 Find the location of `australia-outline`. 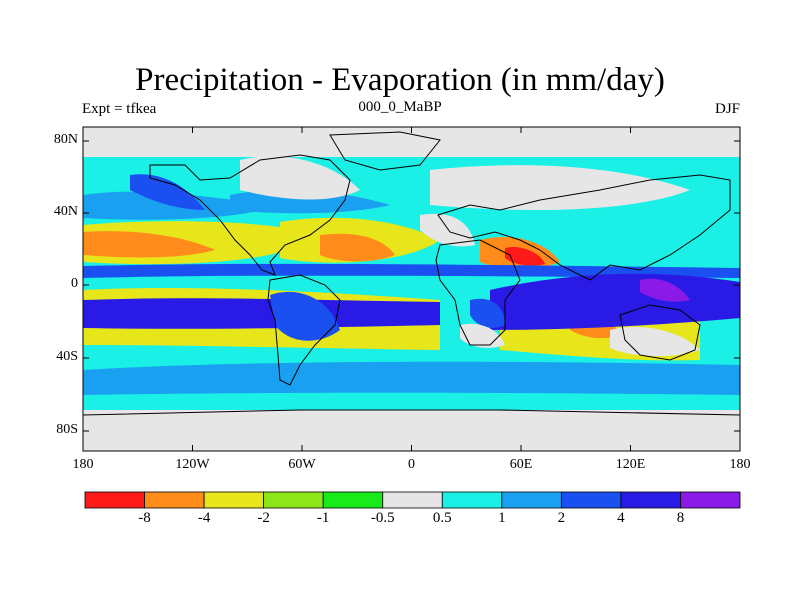

australia-outline is located at coordinates (660, 332).